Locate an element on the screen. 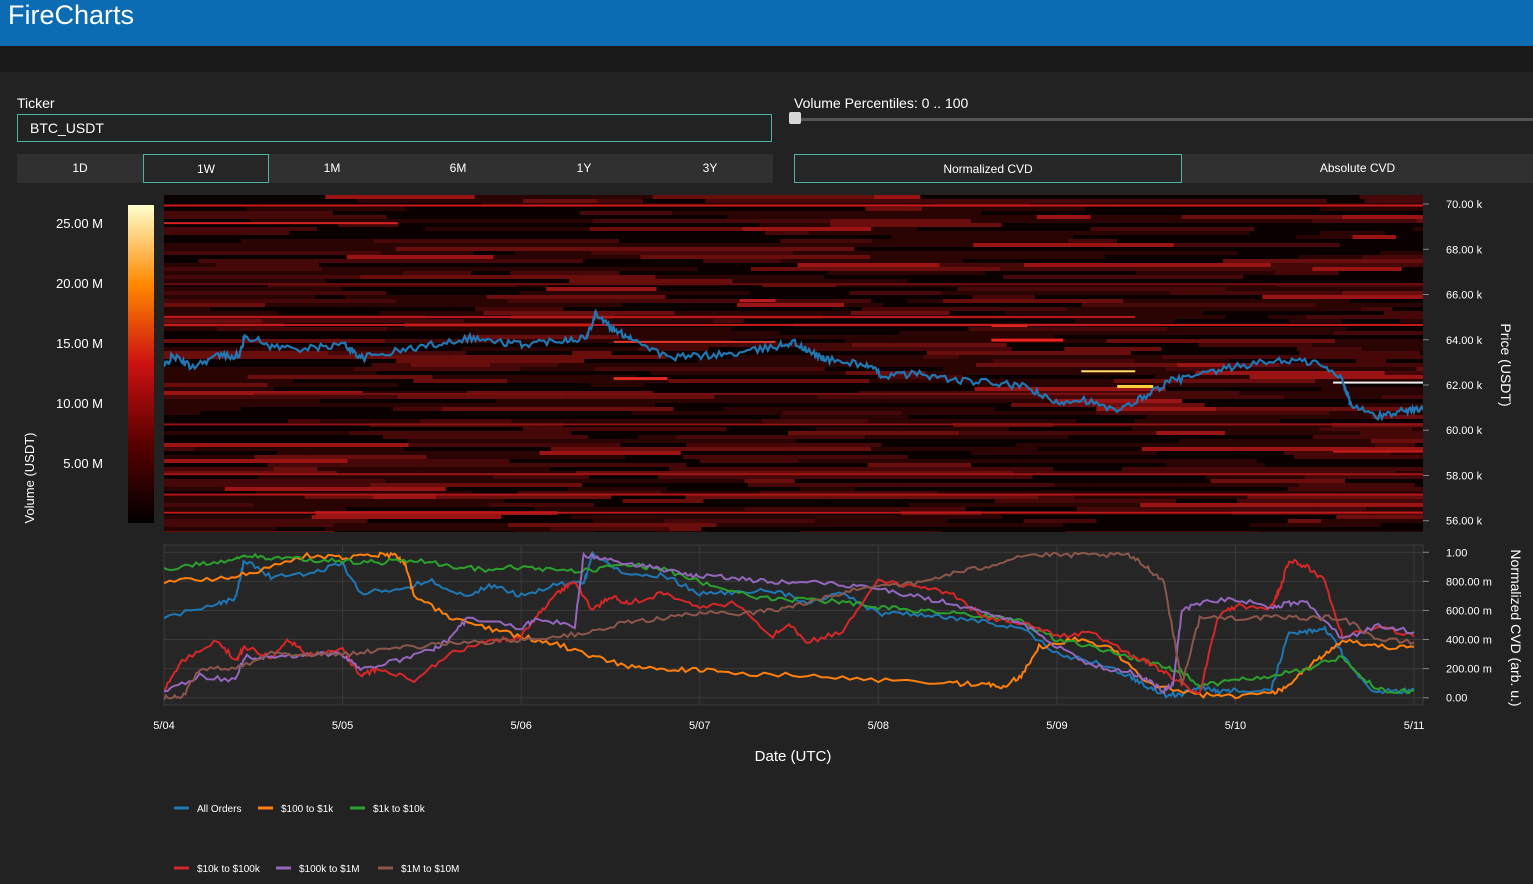 The width and height of the screenshot is (1533, 884). range-button-6m: 6M is located at coordinates (458, 168).